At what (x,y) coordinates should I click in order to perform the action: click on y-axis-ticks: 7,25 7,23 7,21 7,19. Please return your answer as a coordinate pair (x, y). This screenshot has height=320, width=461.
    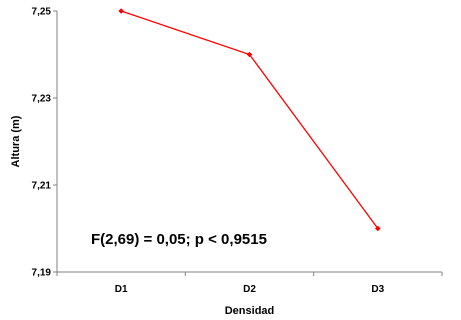
    Looking at the image, I should click on (44, 143).